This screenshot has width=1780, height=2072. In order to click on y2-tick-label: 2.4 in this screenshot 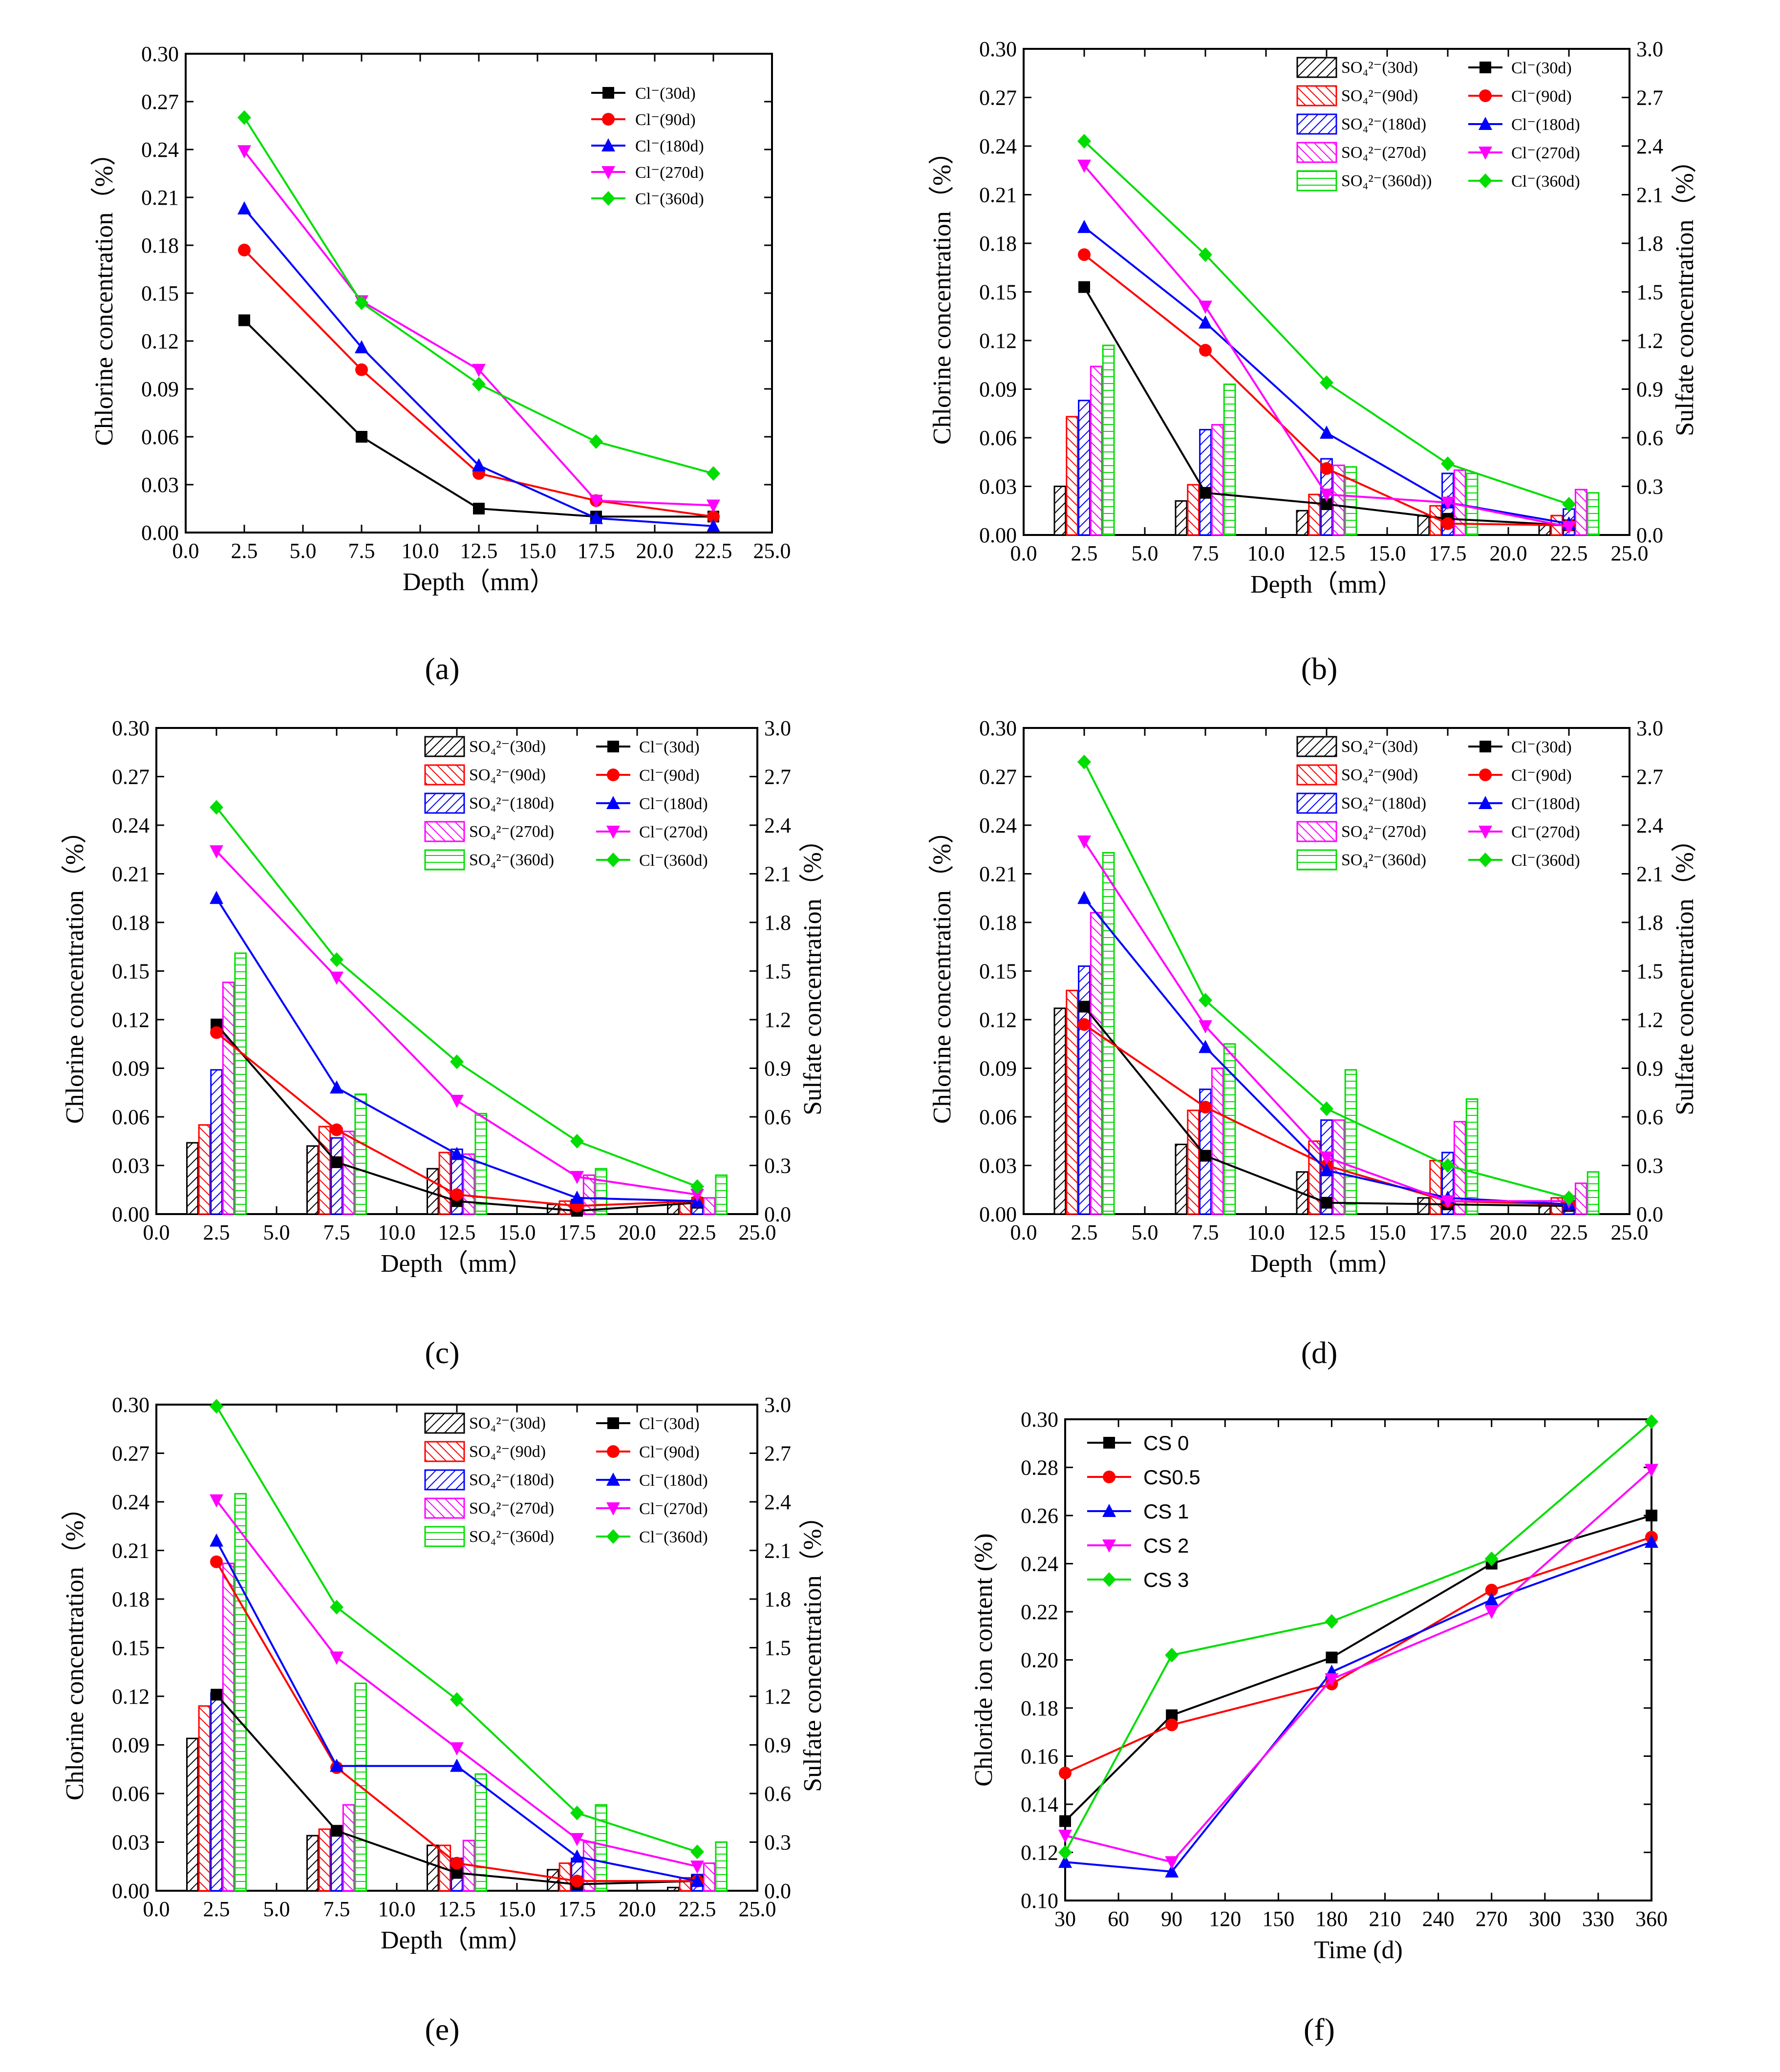, I will do `click(1649, 146)`.